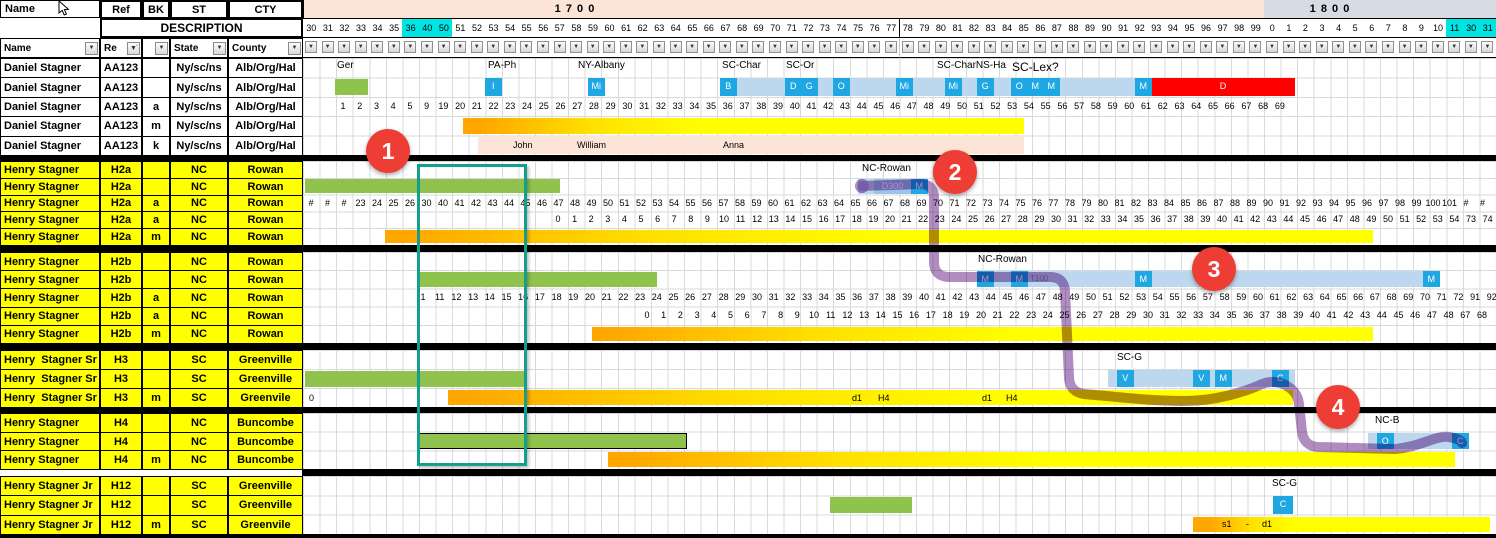 This screenshot has height=538, width=1496. What do you see at coordinates (714, 315) in the screenshot?
I see `timeline-number: 4` at bounding box center [714, 315].